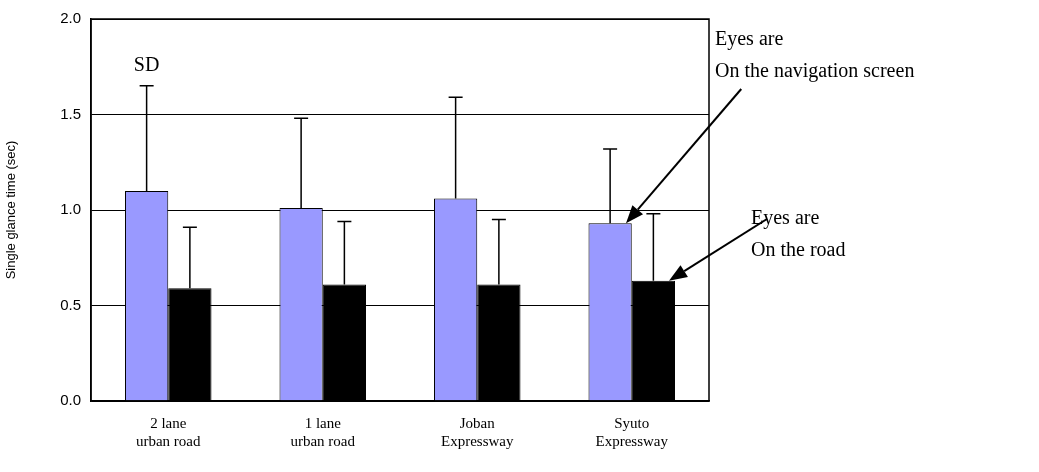 The image size is (1039, 472). What do you see at coordinates (70, 304) in the screenshot?
I see `y-tick-label: 0.5` at bounding box center [70, 304].